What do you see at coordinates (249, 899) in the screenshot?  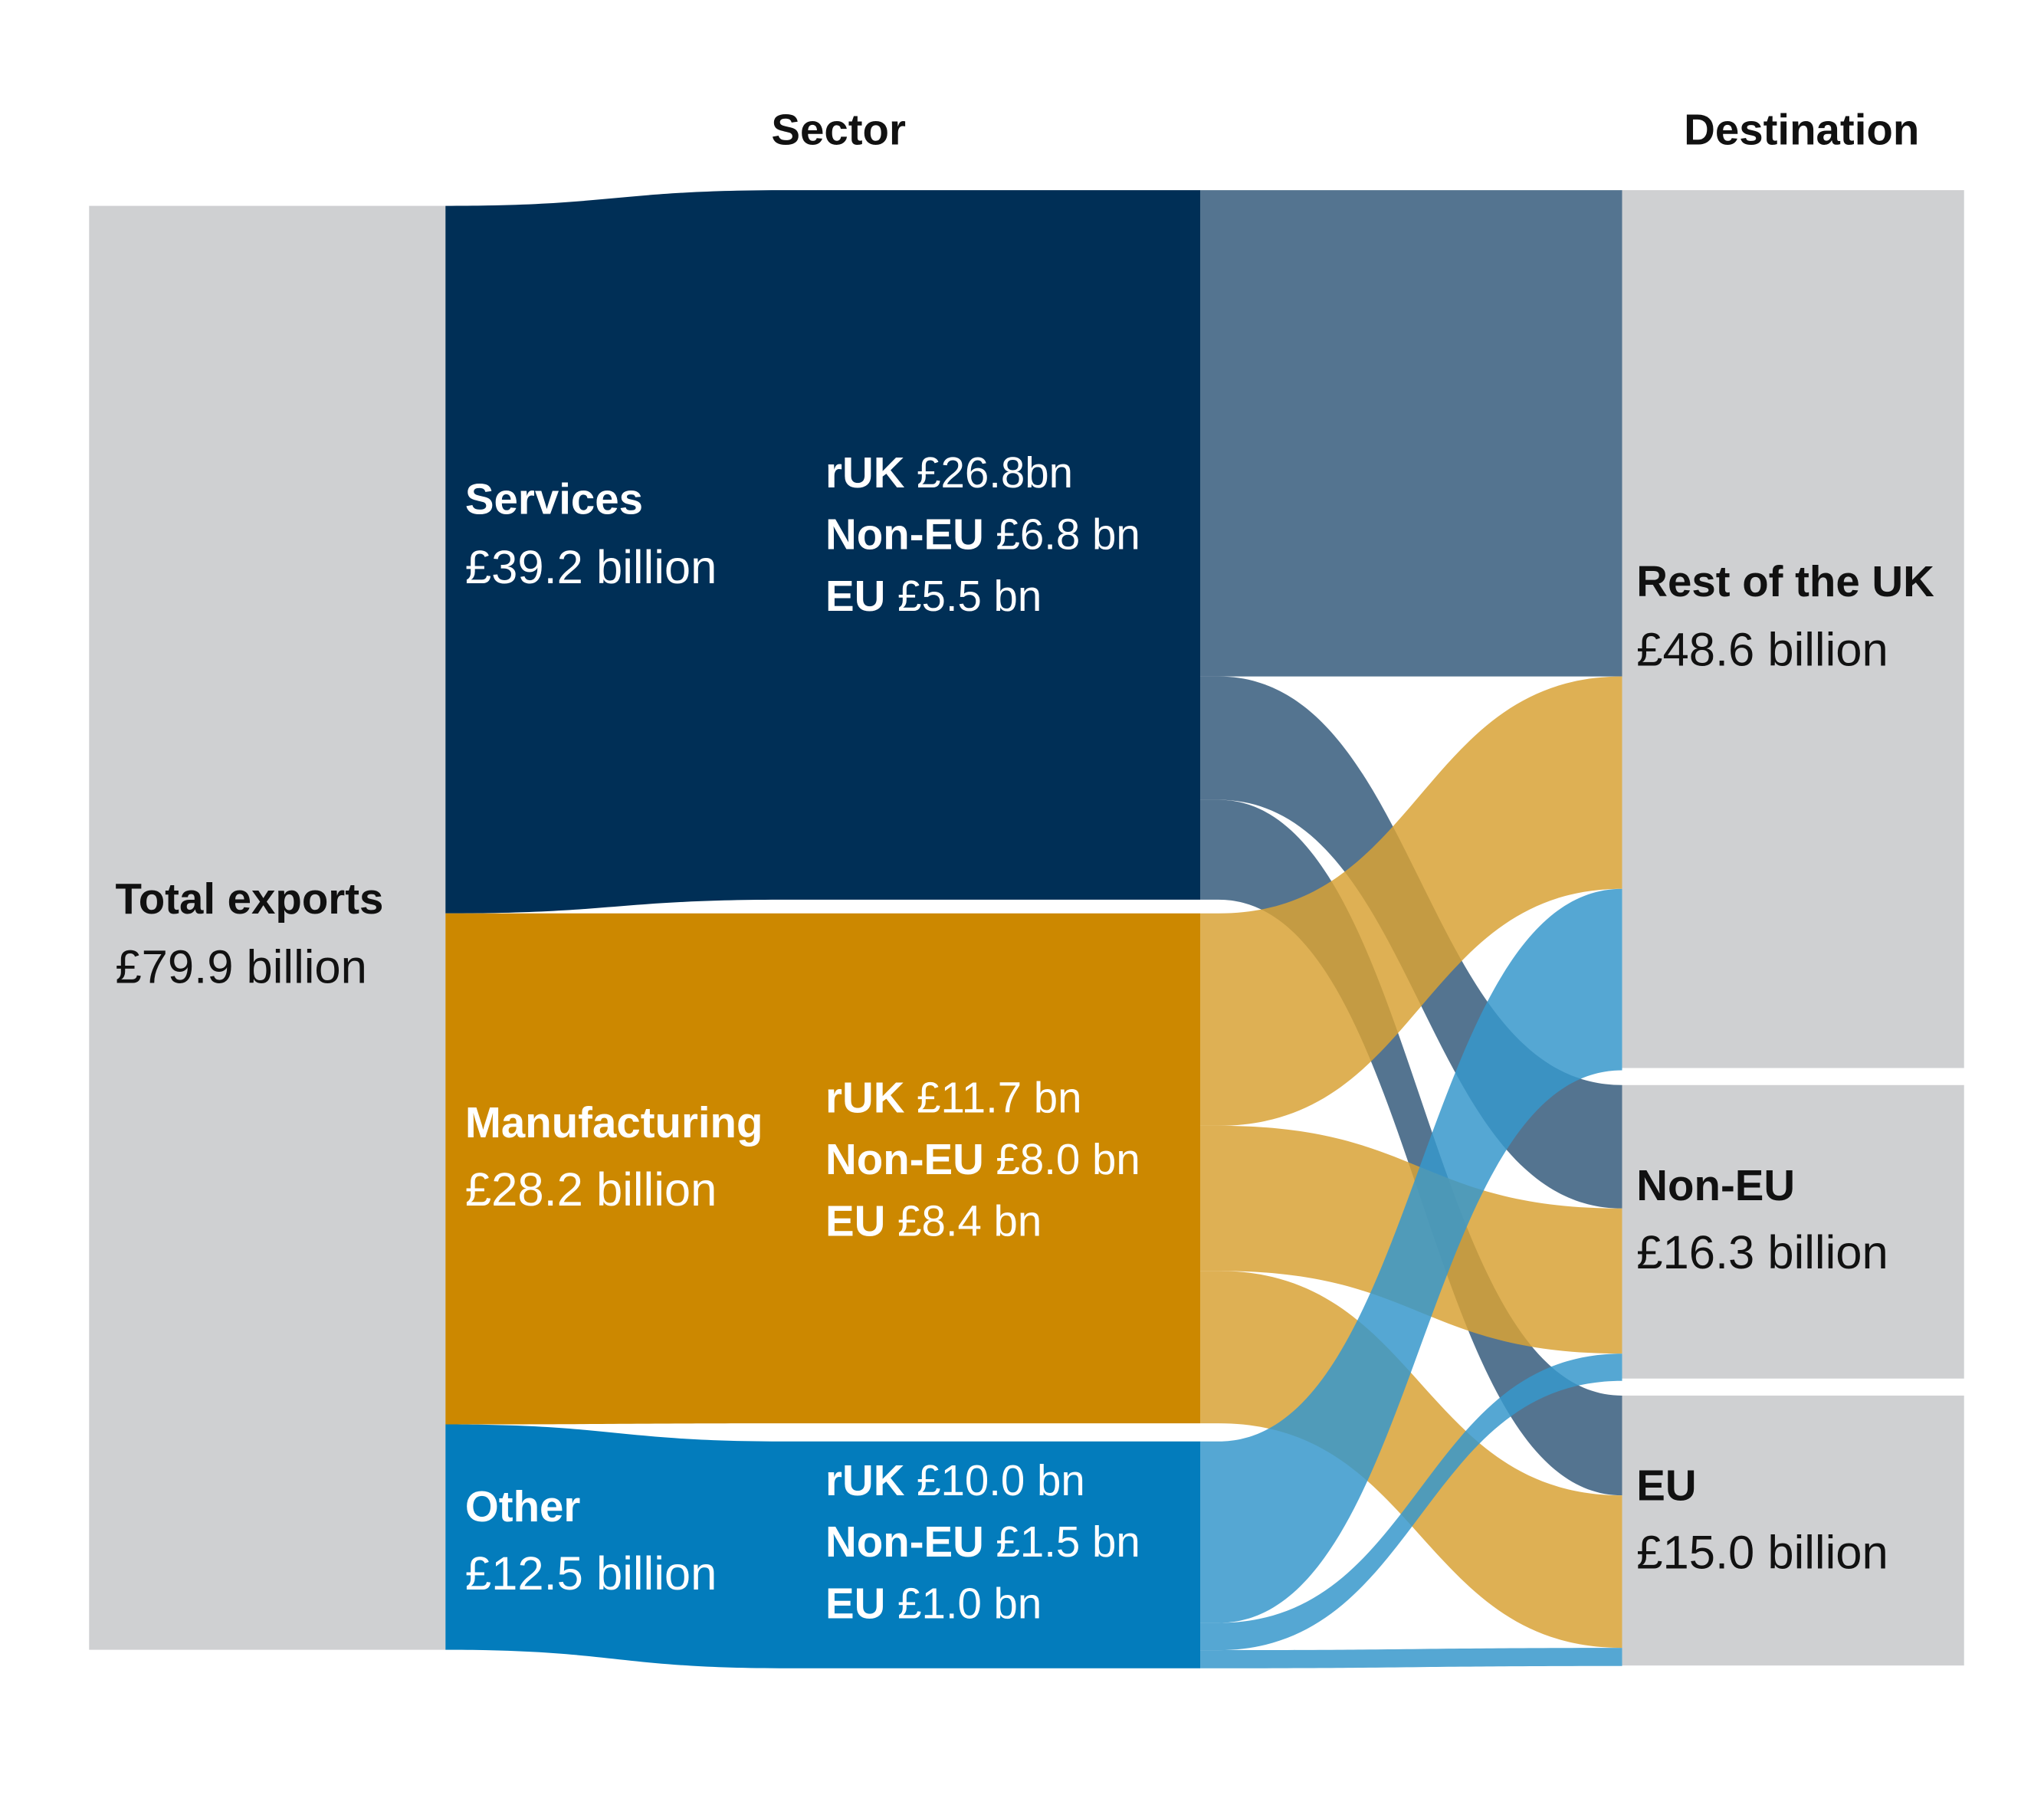 I see `total-node-name: Total exports` at bounding box center [249, 899].